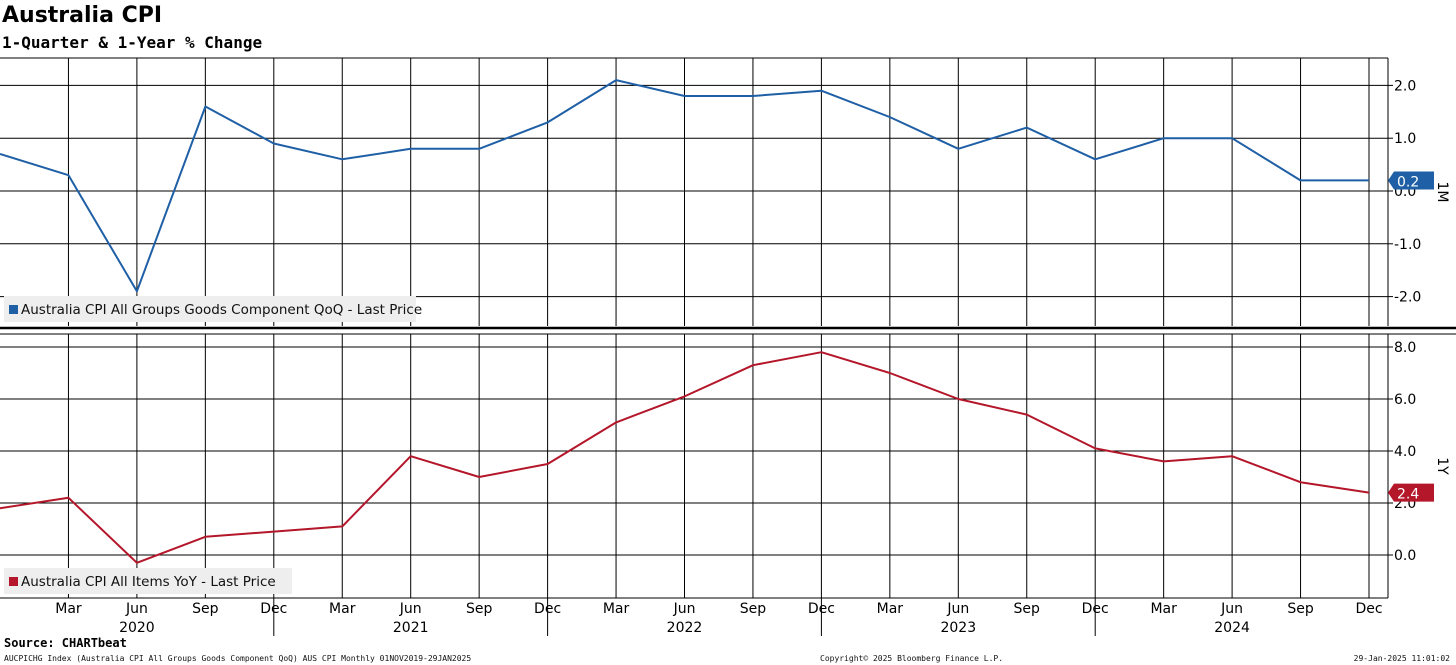 This screenshot has width=1456, height=665. I want to click on chart-subtitle: 1-Quarter & 1-Year % Change, so click(132, 42).